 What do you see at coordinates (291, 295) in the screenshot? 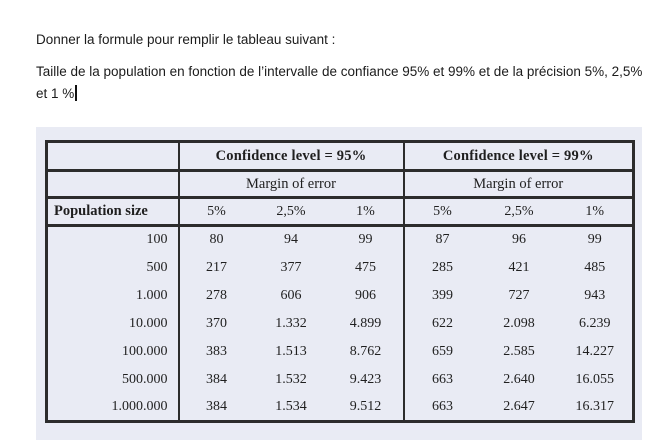
I see `cell-value: 606` at bounding box center [291, 295].